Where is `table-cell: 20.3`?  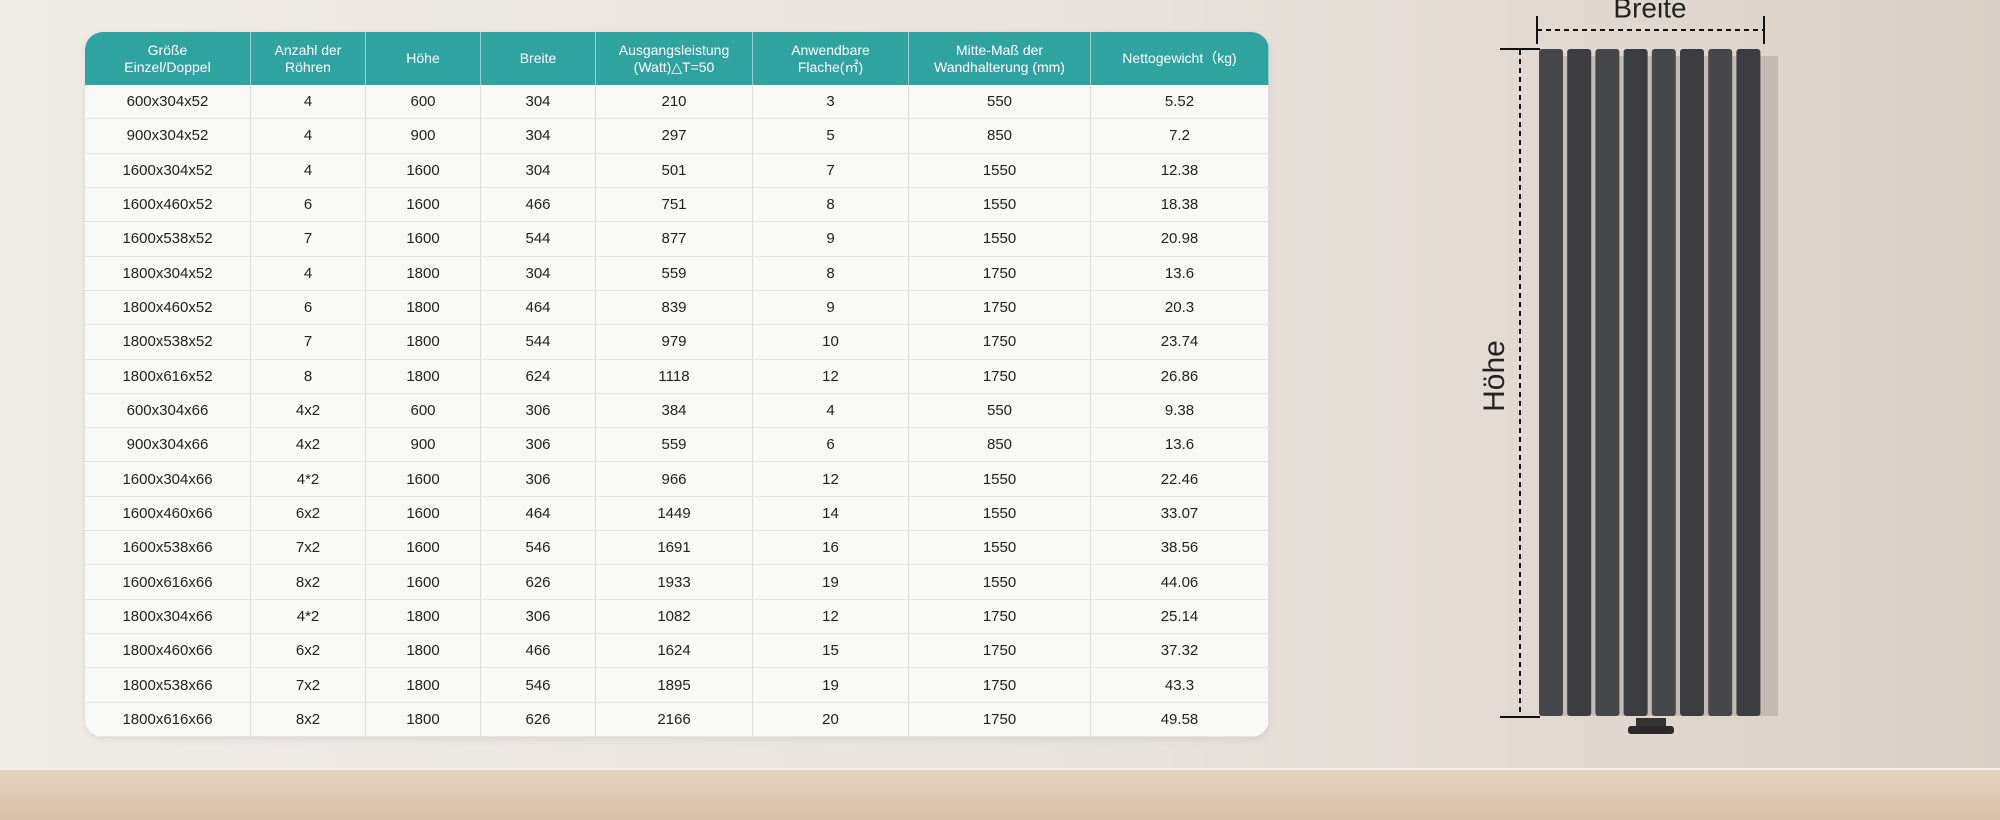 table-cell: 20.3 is located at coordinates (1180, 308).